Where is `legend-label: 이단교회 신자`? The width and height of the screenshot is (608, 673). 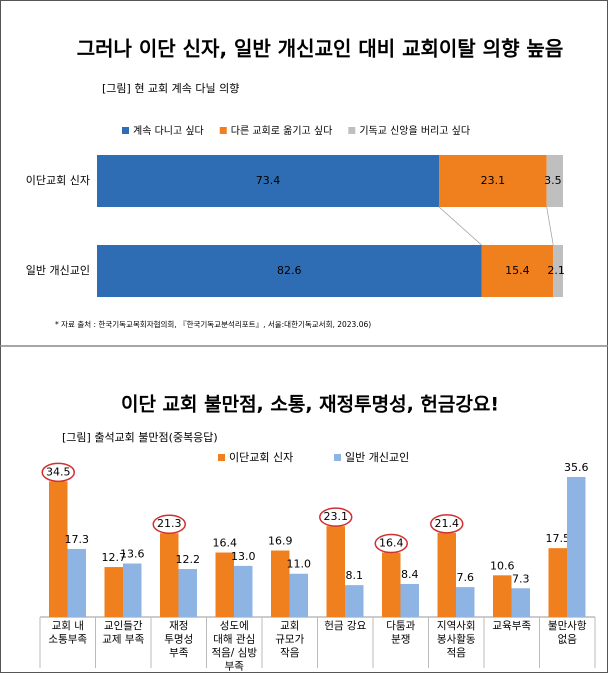
legend-label: 이단교회 신자 is located at coordinates (261, 457).